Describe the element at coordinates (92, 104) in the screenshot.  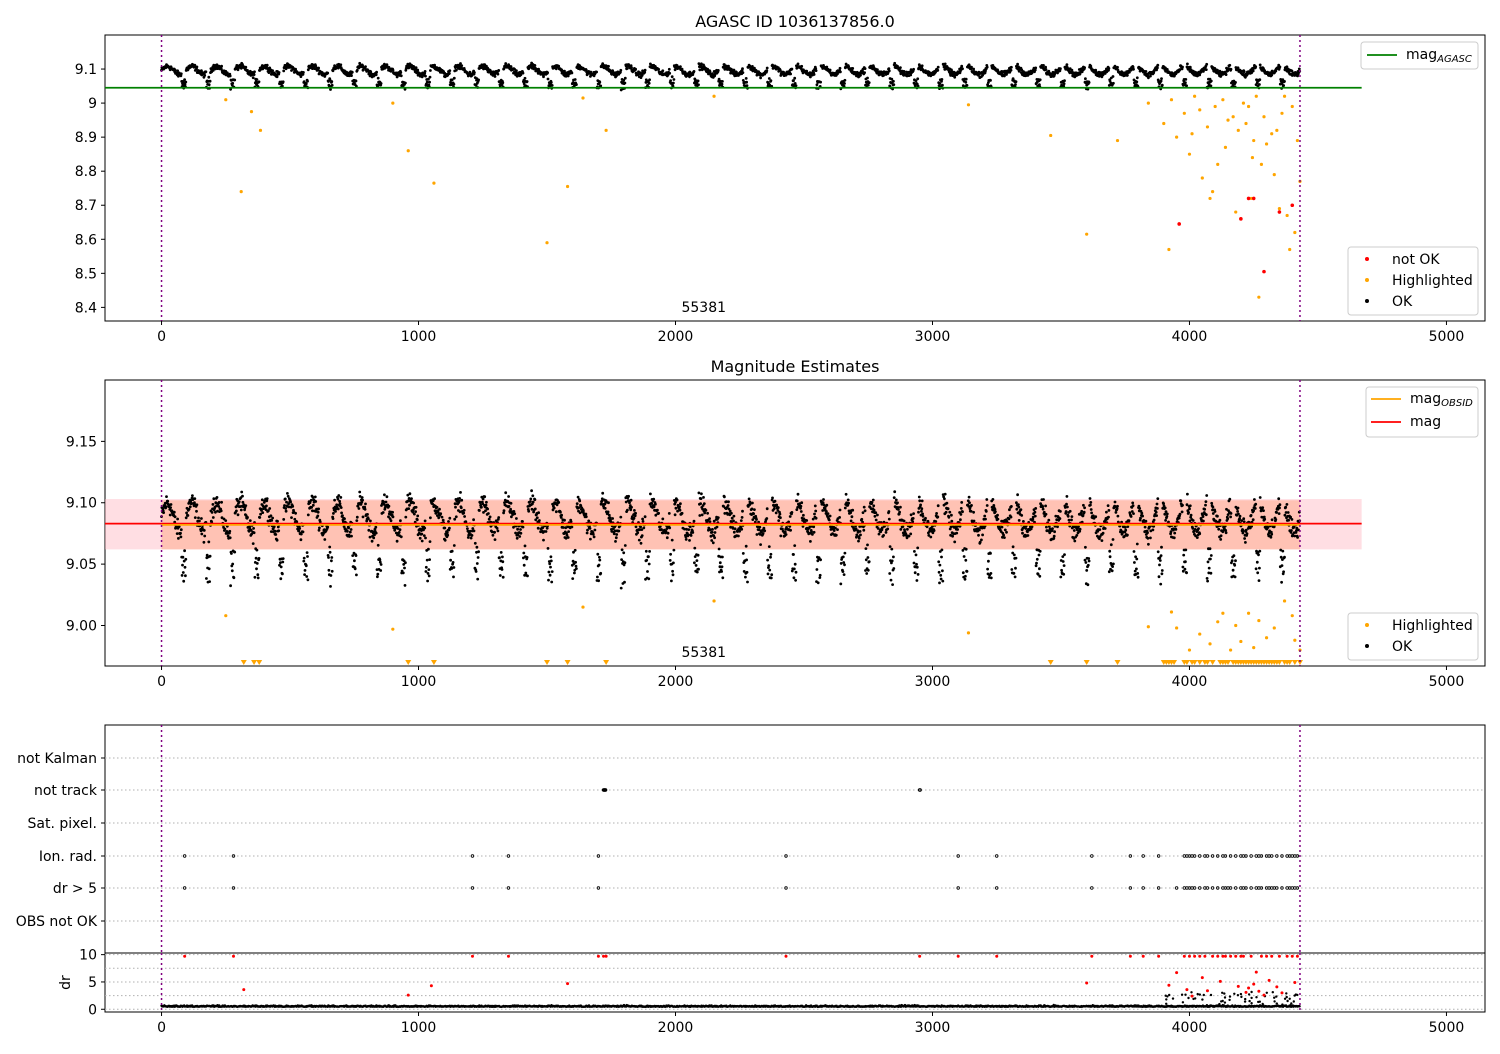
I see `y-tick-label: 9` at that location.